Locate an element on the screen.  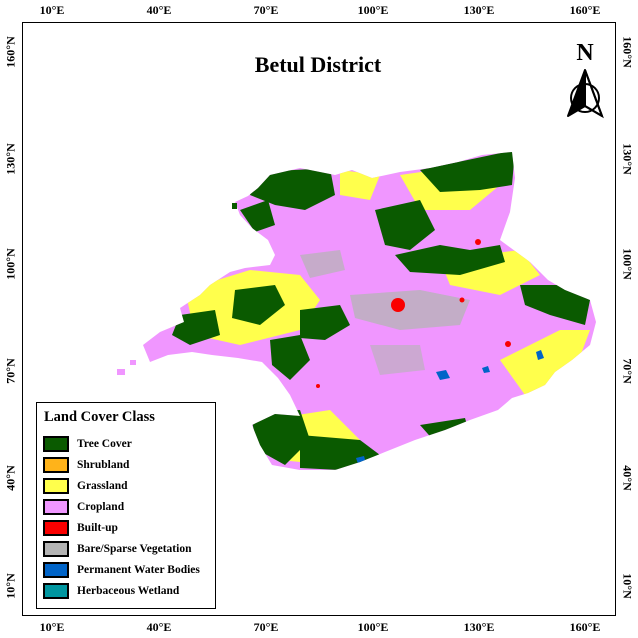
map-title: Betul District is located at coordinates (318, 64).